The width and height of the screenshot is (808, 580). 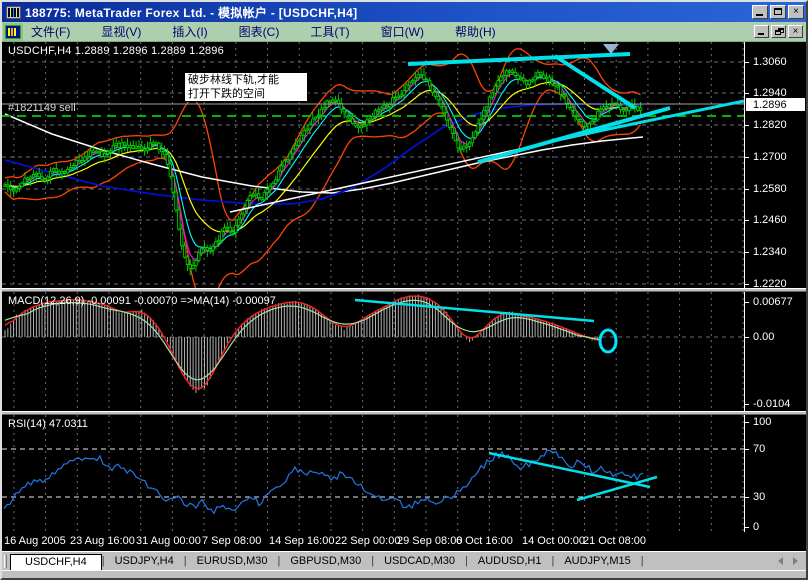 What do you see at coordinates (770, 284) in the screenshot?
I see `axis-label: 1.2220` at bounding box center [770, 284].